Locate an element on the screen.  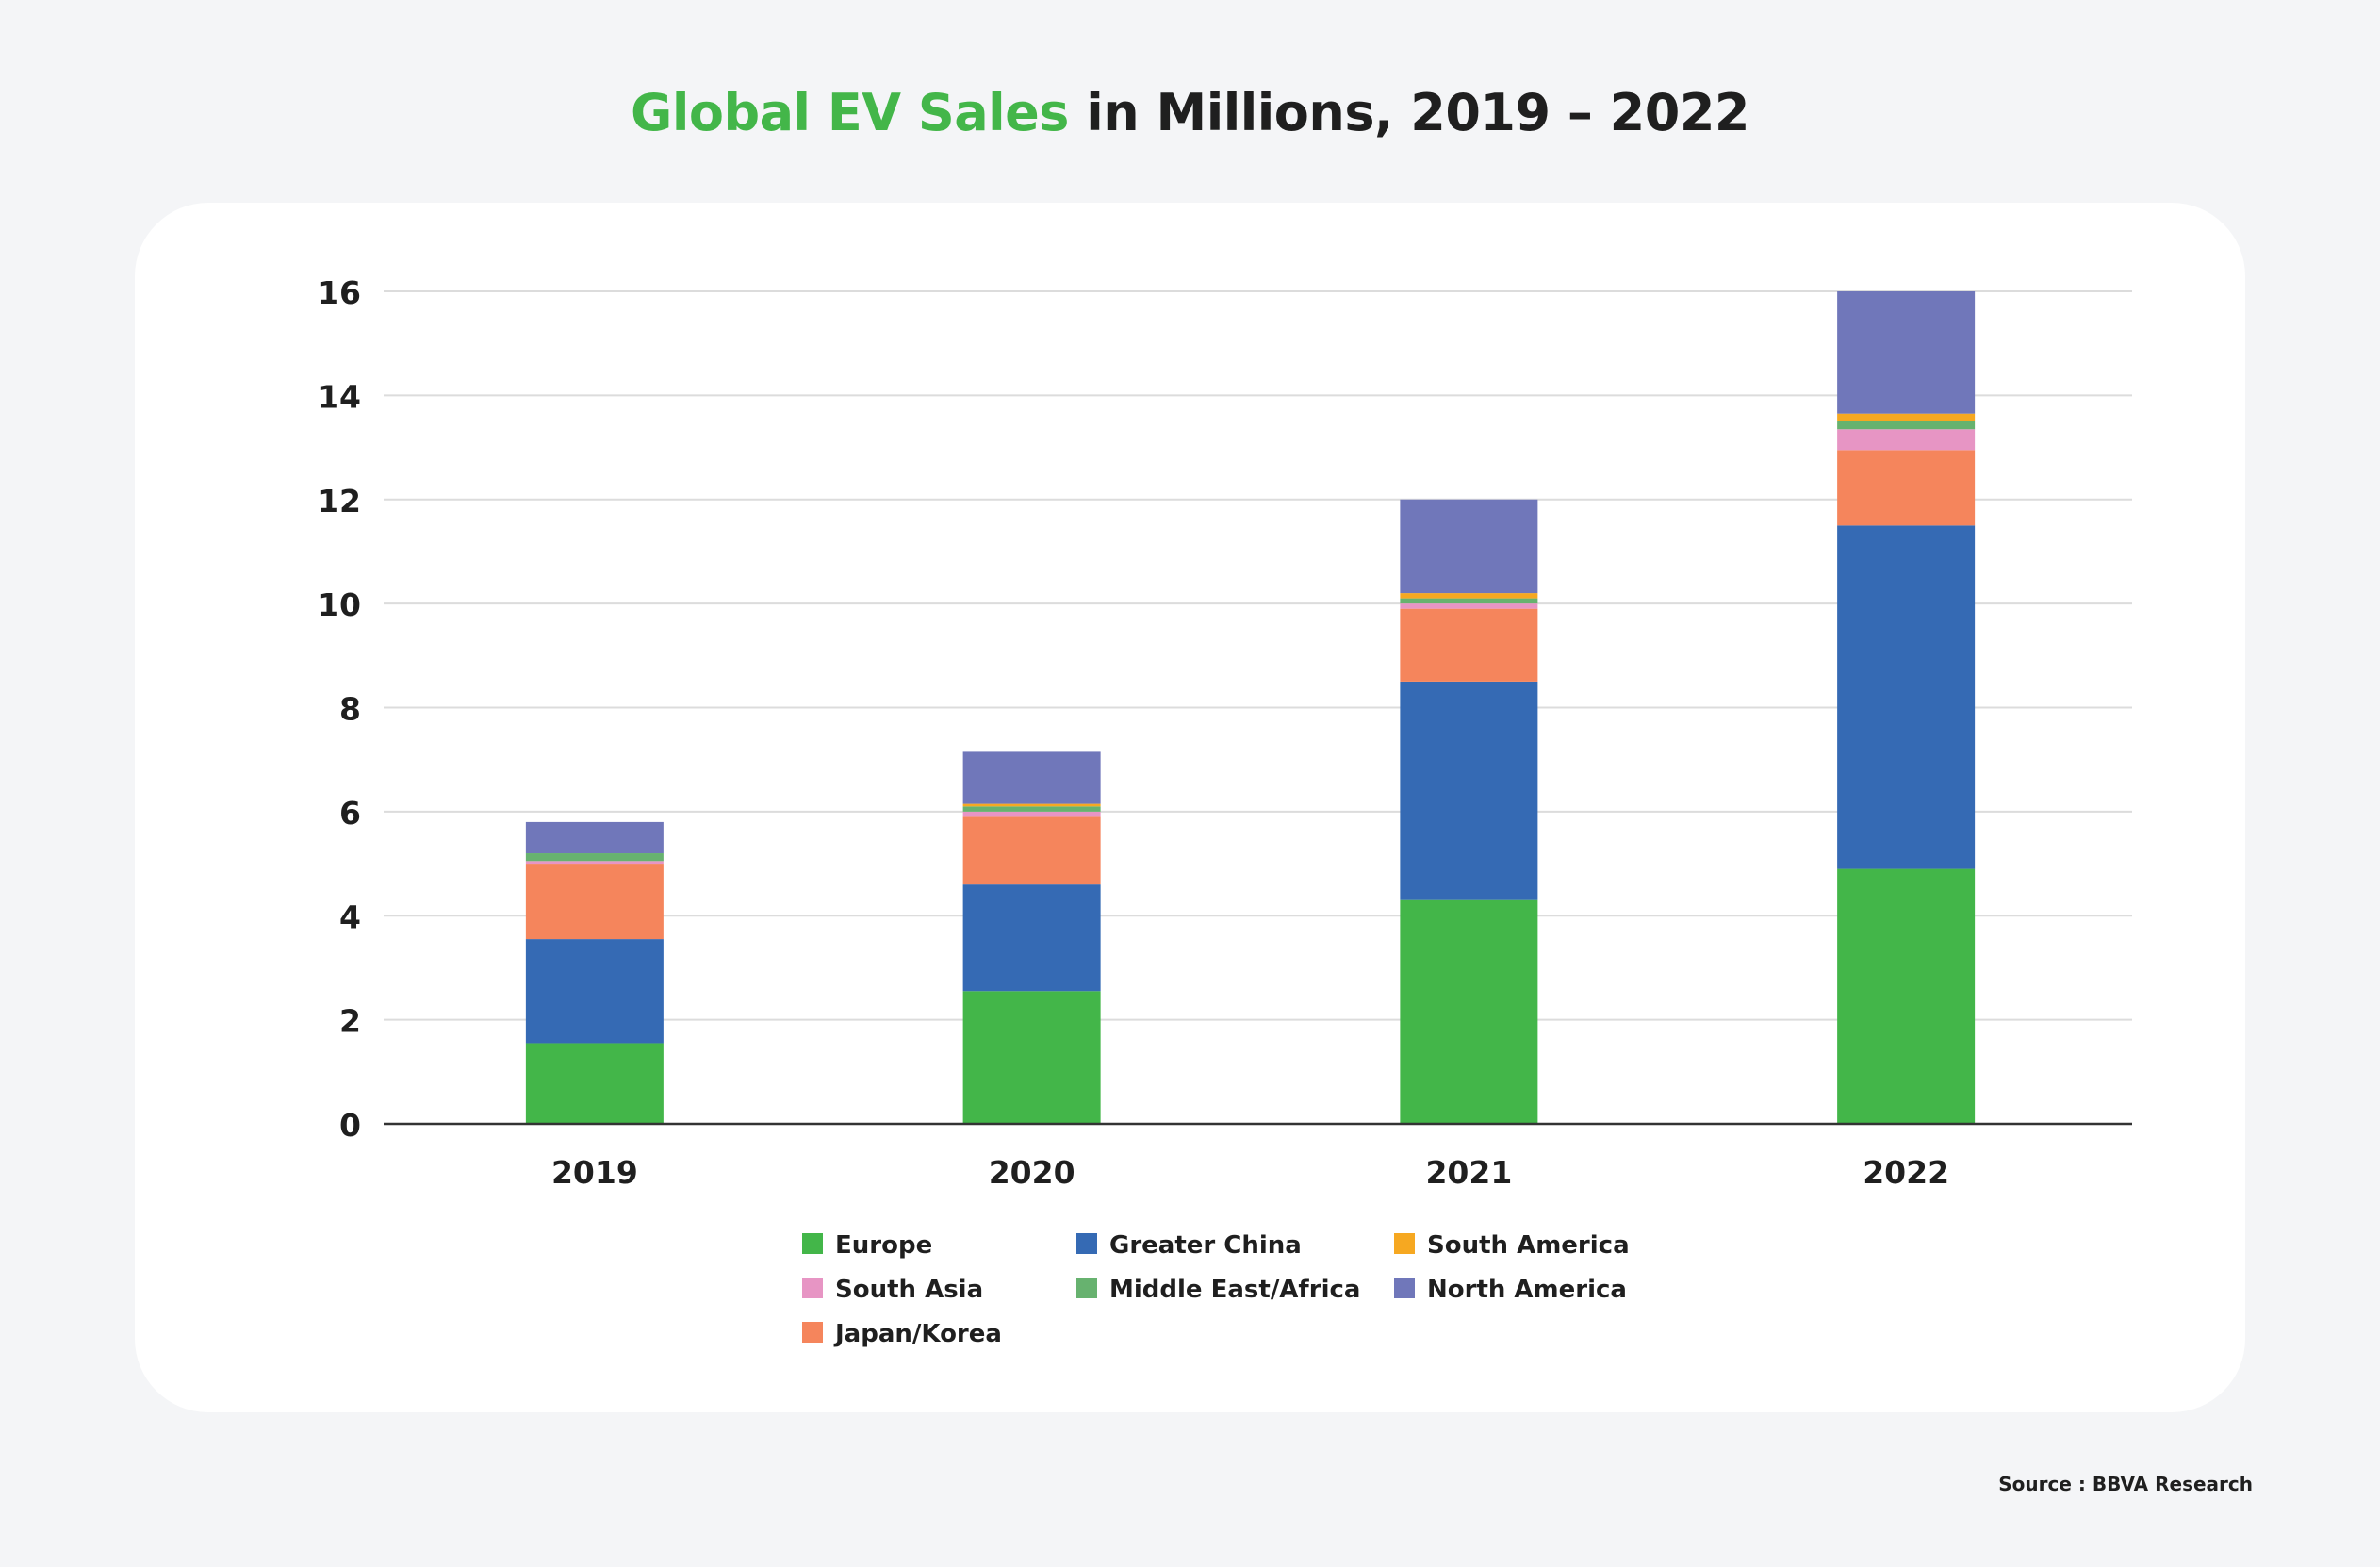
y-tick-label: 0 is located at coordinates (350, 1125).